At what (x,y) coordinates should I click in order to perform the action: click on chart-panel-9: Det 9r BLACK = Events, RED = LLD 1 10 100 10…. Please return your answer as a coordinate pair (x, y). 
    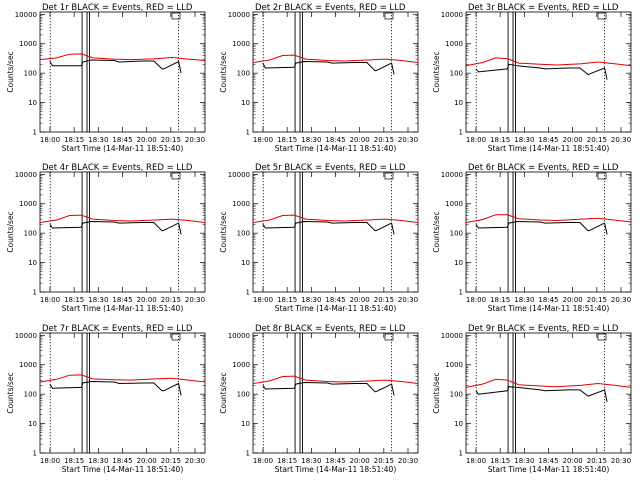
    Looking at the image, I should click on (532, 399).